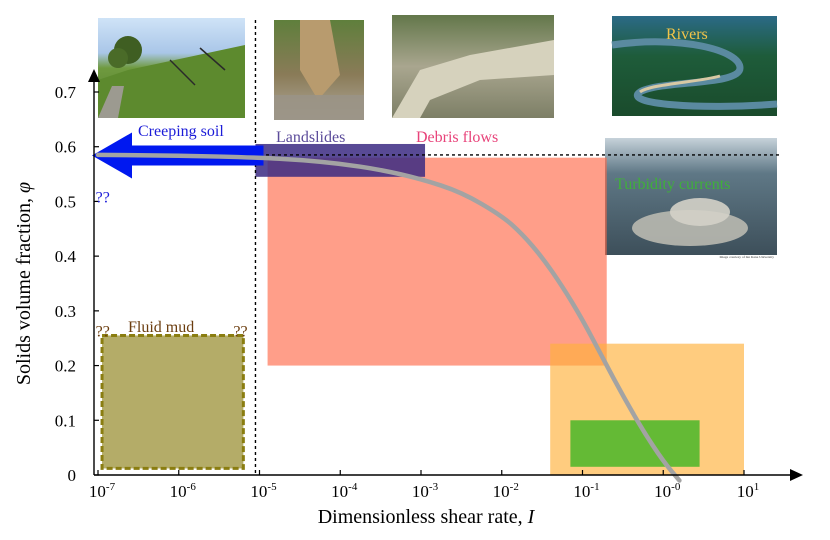 The image size is (830, 540). Describe the element at coordinates (506, 491) in the screenshot. I see `x-tick-label: 10⁻²` at that location.